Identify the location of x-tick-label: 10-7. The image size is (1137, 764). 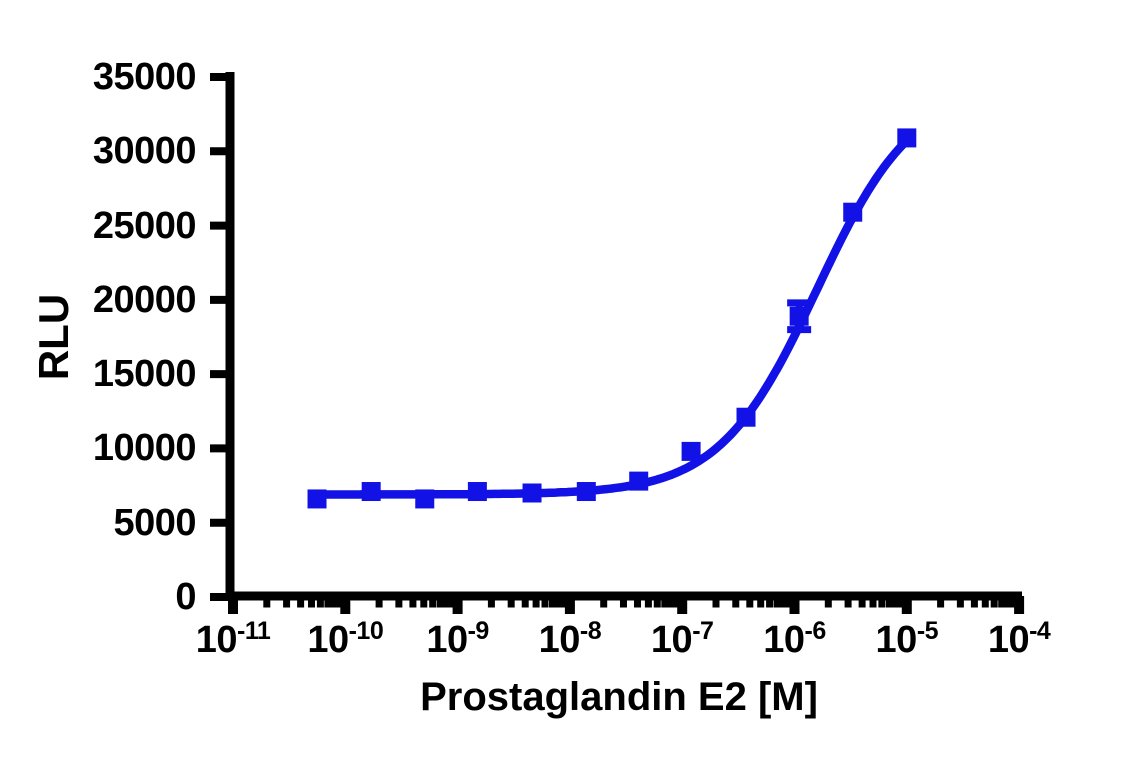
(682, 635).